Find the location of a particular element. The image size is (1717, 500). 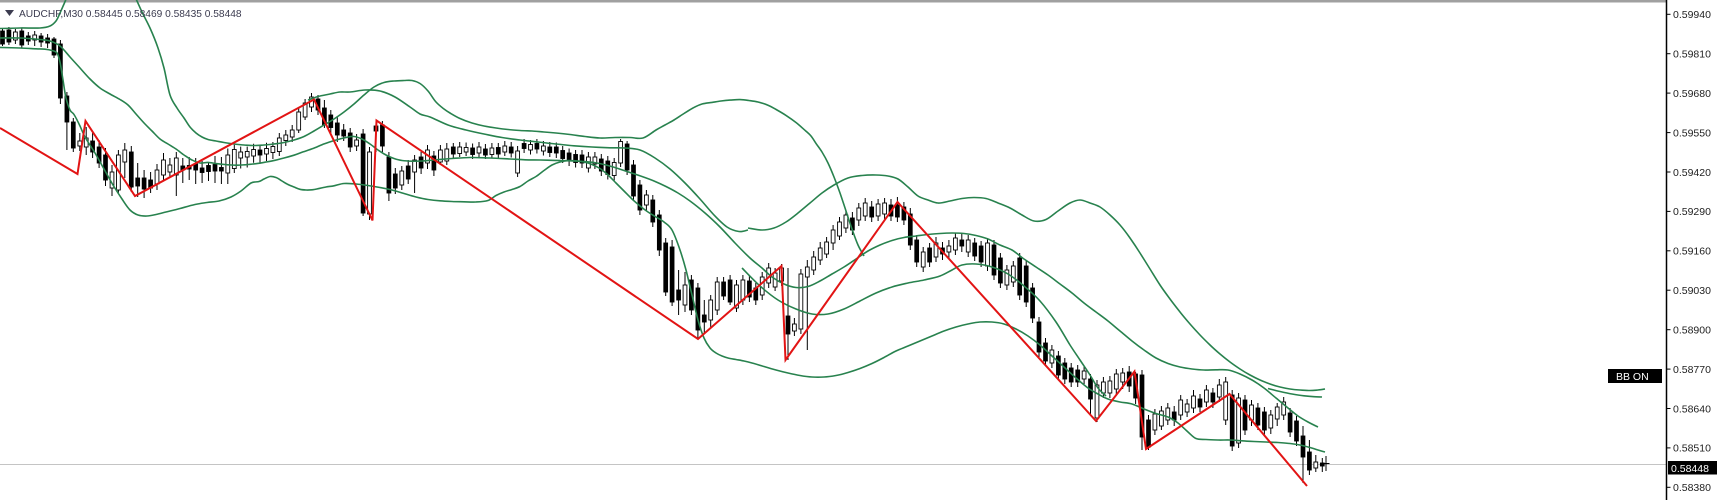

svg-text: 0.59160 is located at coordinates (1692, 252).